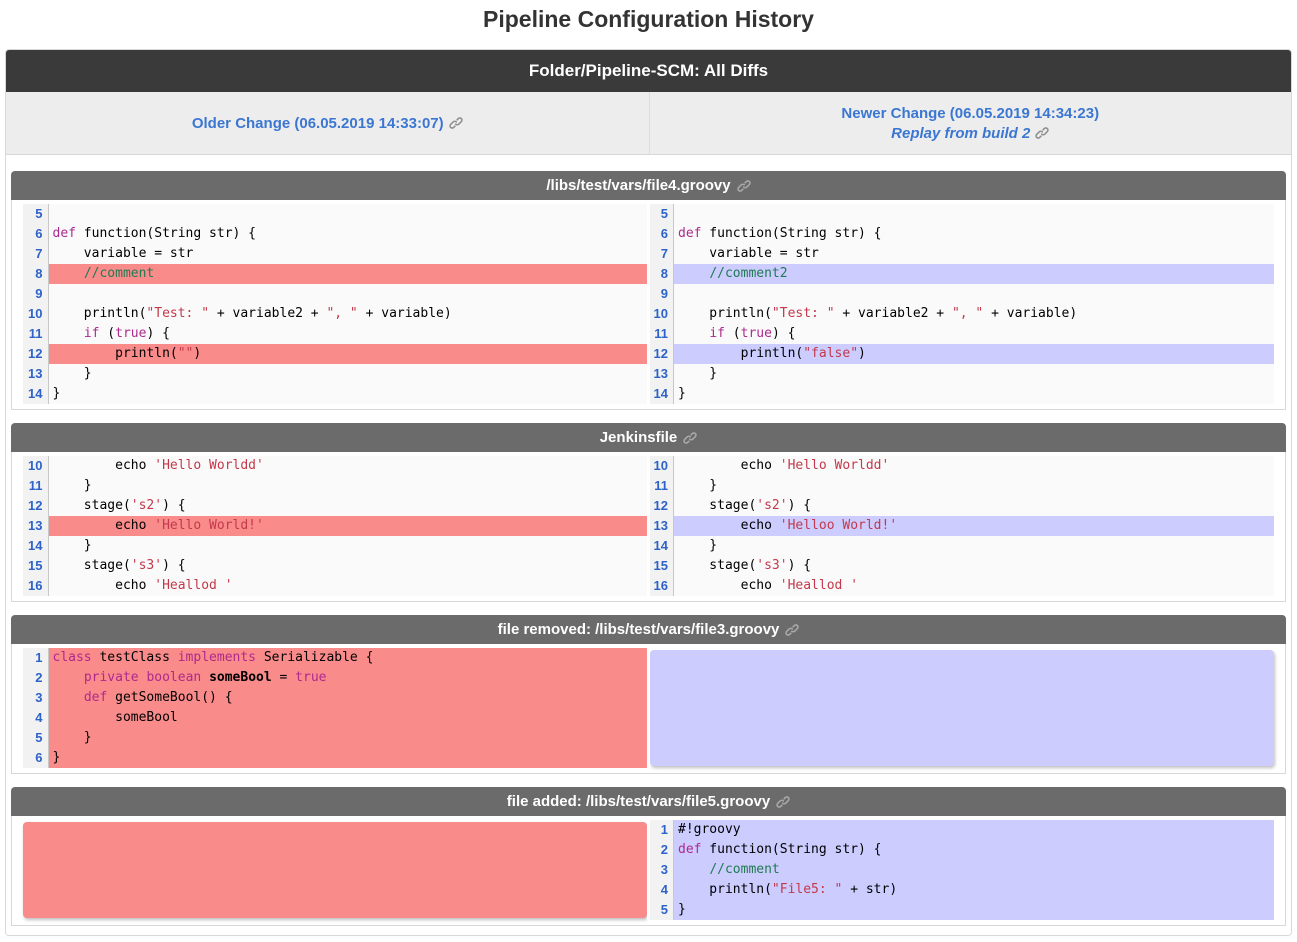 Image resolution: width=1297 pixels, height=942 pixels. What do you see at coordinates (709, 829) in the screenshot?
I see `code-token: #!groovy` at bounding box center [709, 829].